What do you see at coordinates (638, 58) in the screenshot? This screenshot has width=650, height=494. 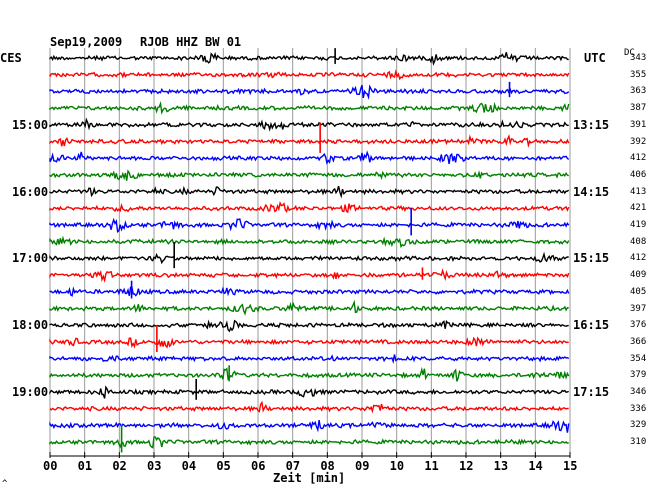 I see `dc-value: 343` at bounding box center [638, 58].